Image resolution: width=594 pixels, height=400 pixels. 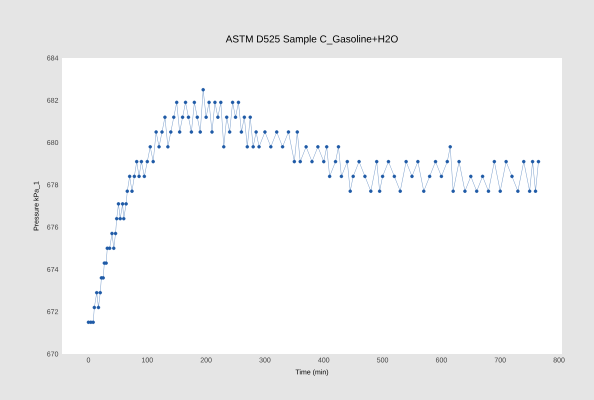 What do you see at coordinates (312, 39) in the screenshot?
I see `chart-title: ASTM D525 Sample C_Gasoline+H2O` at bounding box center [312, 39].